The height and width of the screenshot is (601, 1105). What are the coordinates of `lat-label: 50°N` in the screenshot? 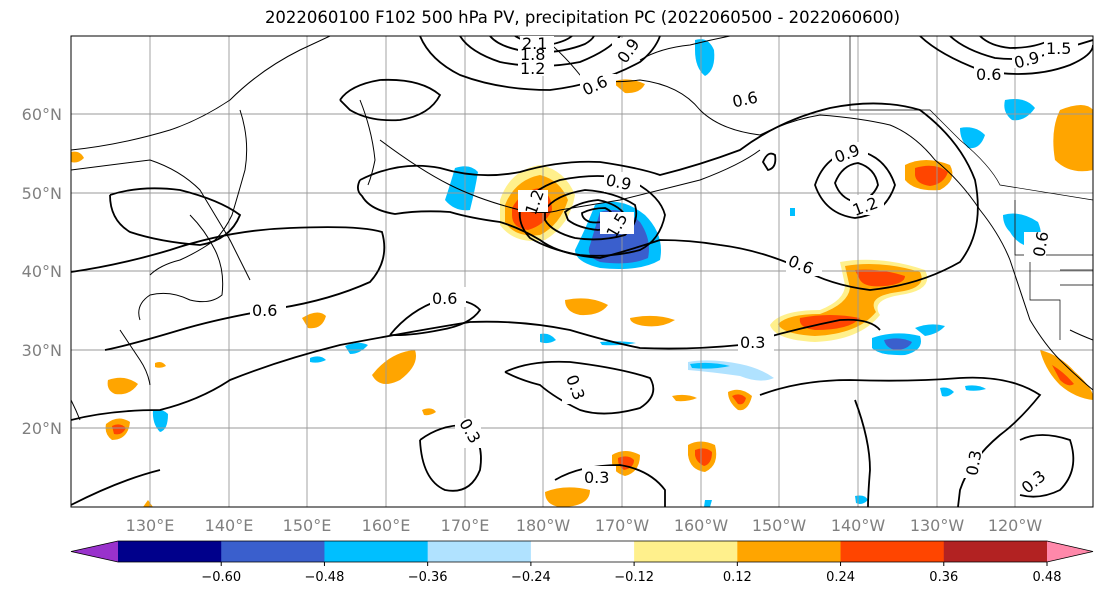 It's located at (42, 193).